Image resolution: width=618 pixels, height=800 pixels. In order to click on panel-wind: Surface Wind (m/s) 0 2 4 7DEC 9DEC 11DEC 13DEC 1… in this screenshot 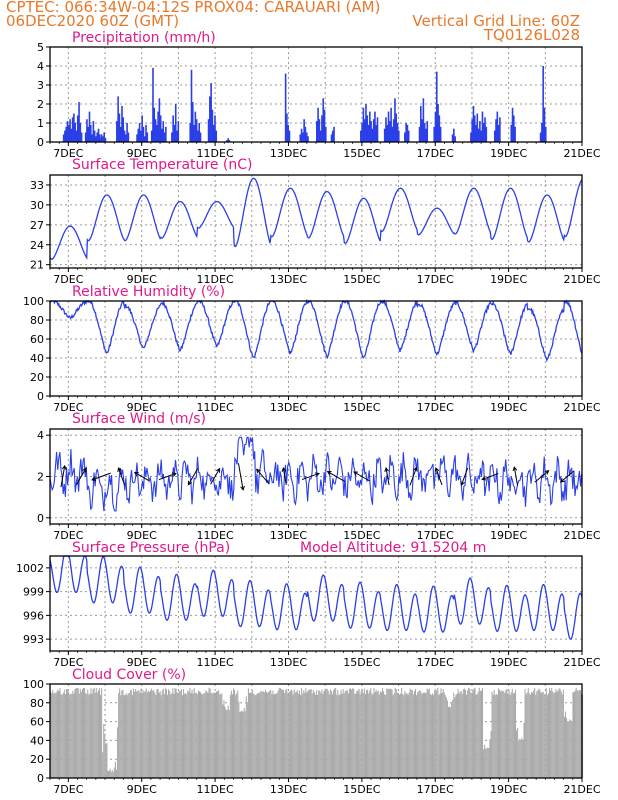, I will do `click(319, 476)`.